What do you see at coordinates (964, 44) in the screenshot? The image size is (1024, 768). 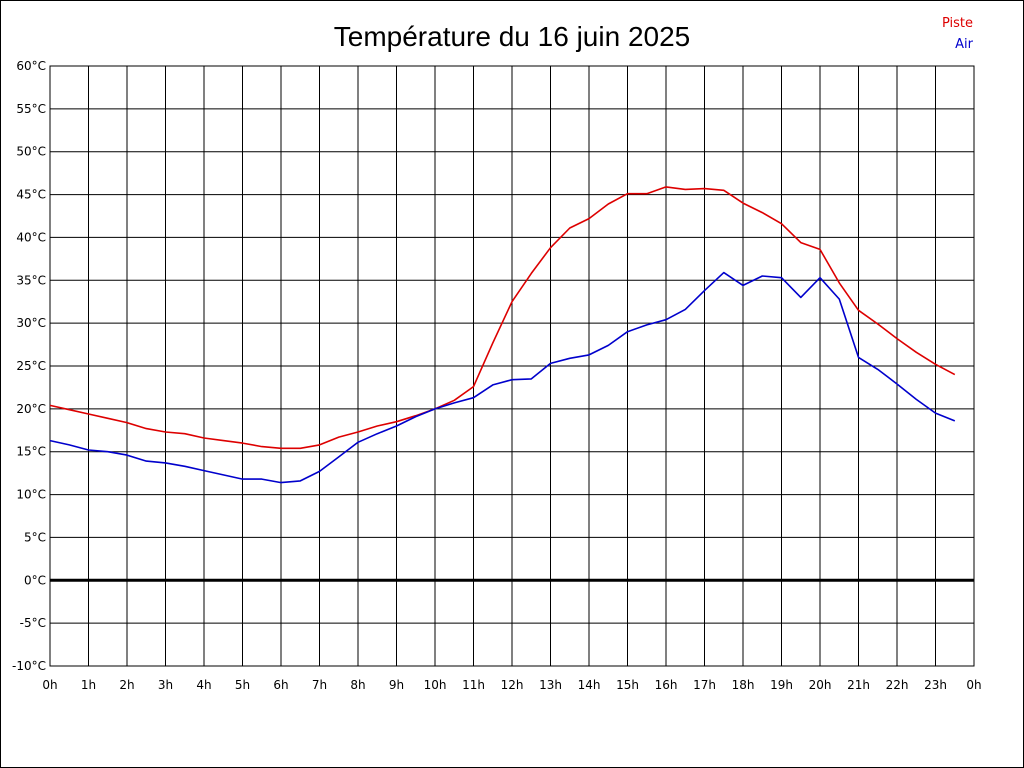 I see `legend-item-air: Air` at bounding box center [964, 44].